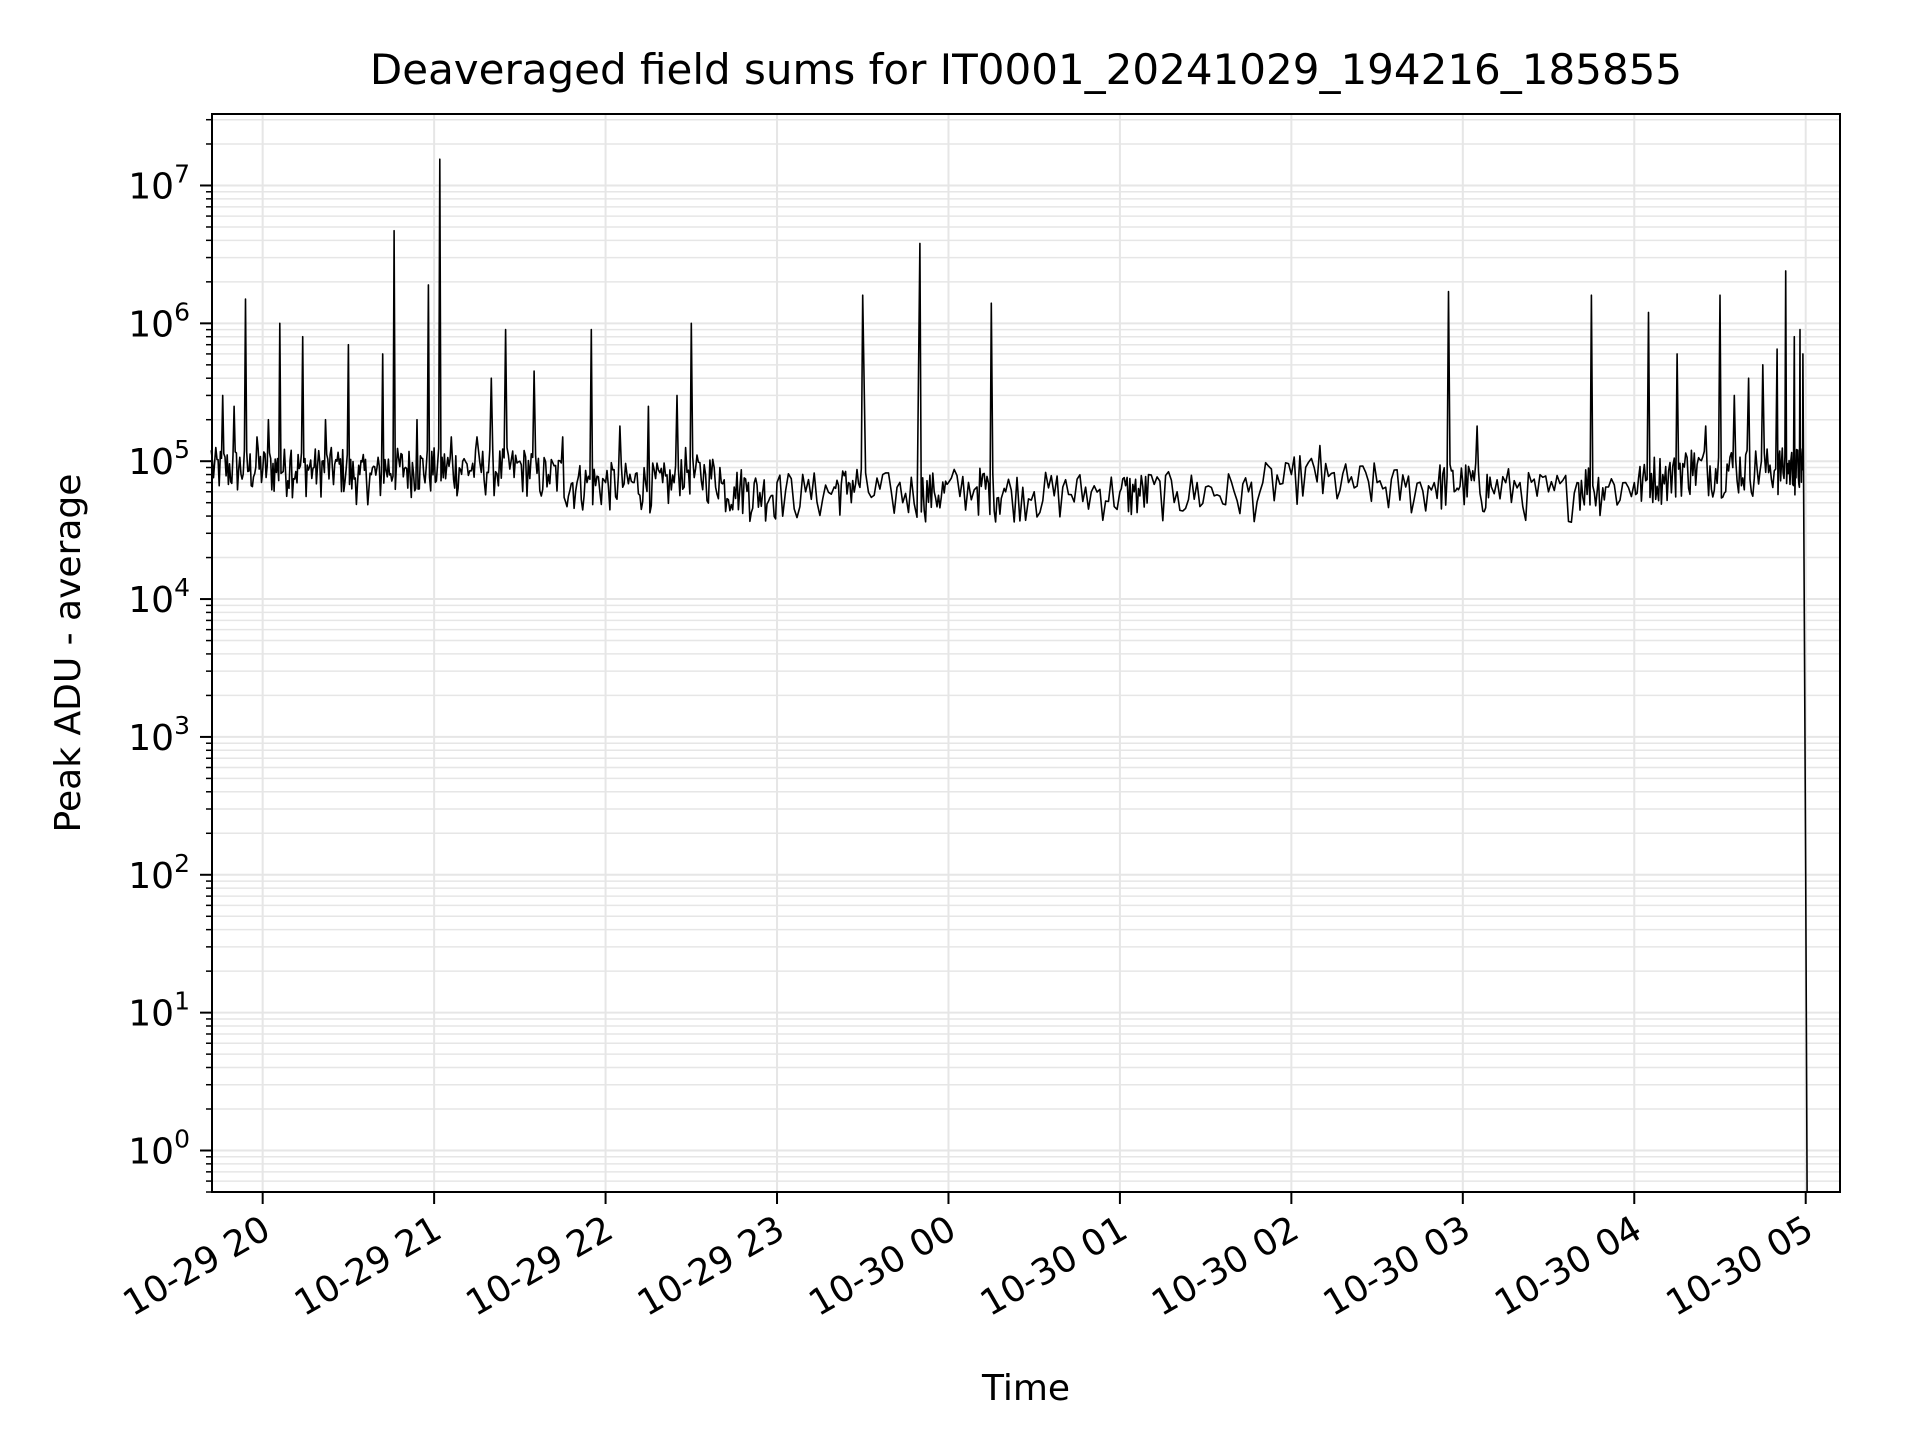 This screenshot has width=1920, height=1440. I want to click on x-tick-label: 10-30 04, so click(1568, 1266).